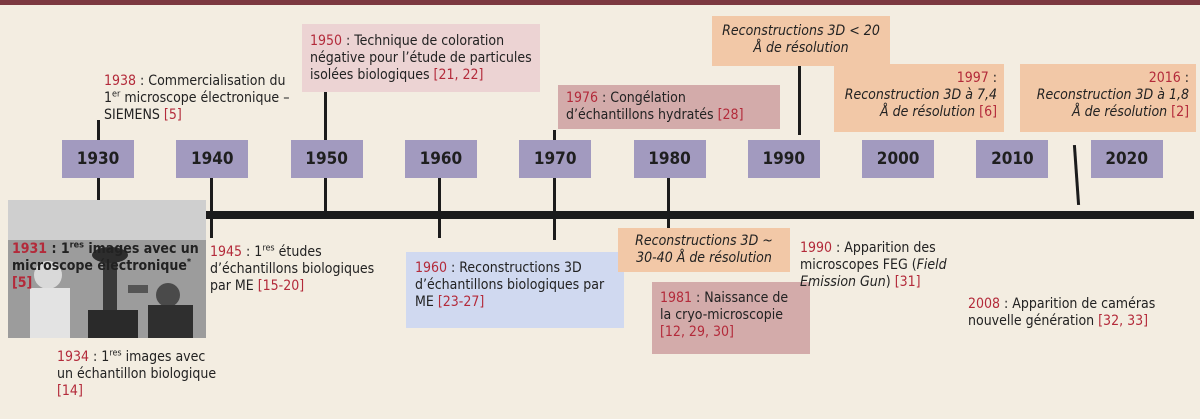 This screenshot has height=419, width=1200. I want to click on event-1934-text: : 1, so click(99, 357).